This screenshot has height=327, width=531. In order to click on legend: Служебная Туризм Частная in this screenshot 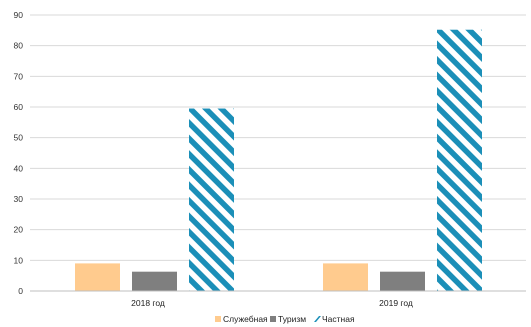, I will do `click(285, 319)`.